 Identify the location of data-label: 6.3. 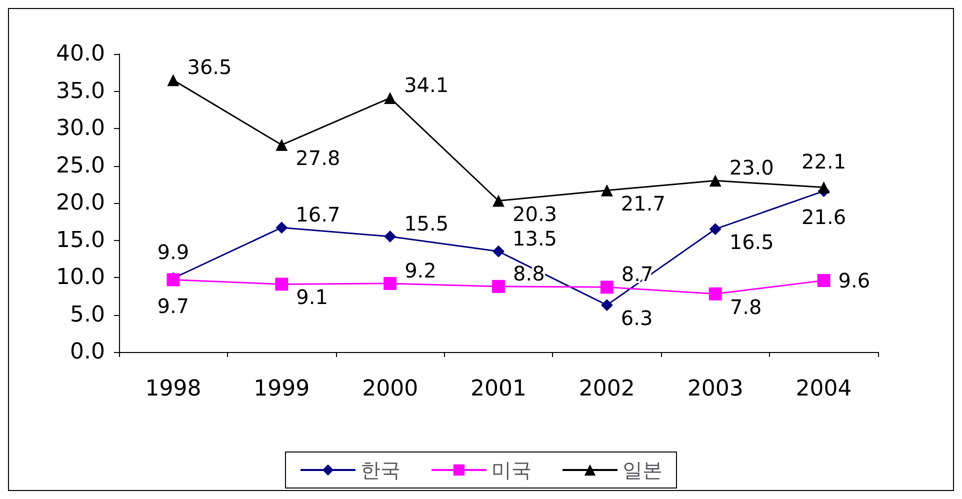
(636, 318).